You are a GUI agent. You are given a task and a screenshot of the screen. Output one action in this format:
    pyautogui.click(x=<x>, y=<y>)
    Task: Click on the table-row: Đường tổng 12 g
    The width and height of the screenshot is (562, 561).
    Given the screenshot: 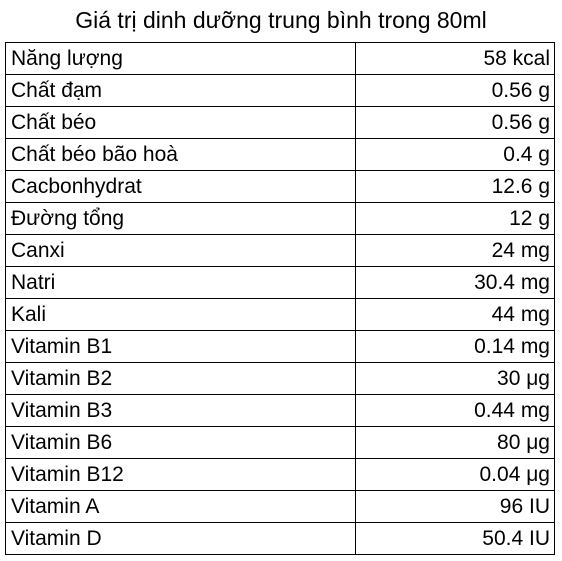 What is the action you would take?
    pyautogui.click(x=280, y=218)
    